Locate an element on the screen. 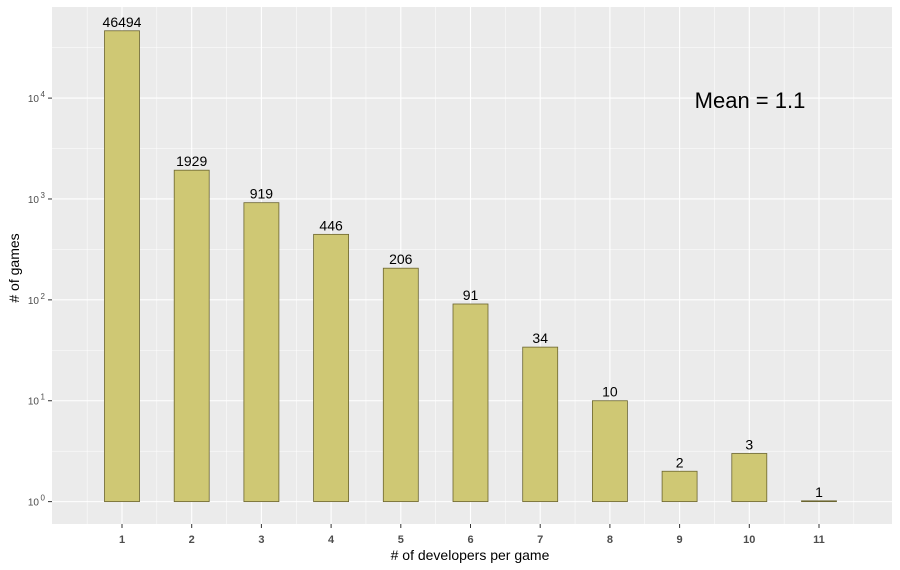 The height and width of the screenshot is (570, 900). x-tick-label: 3 is located at coordinates (261, 540).